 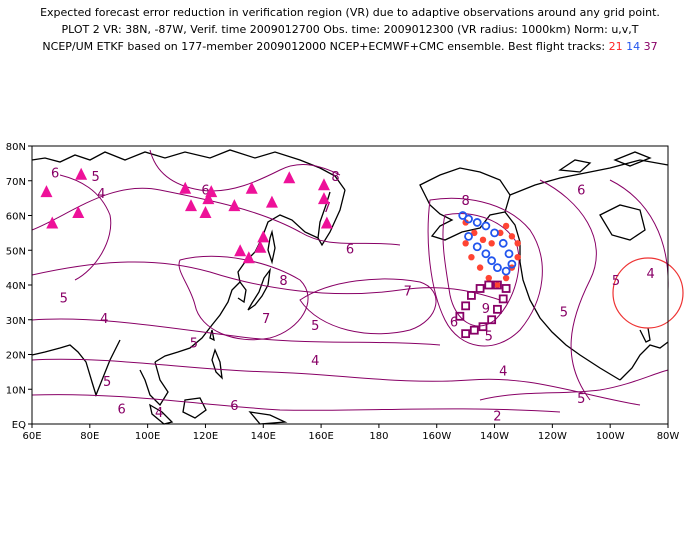 I want to click on coast-north-america-west, so click(x=562, y=296).